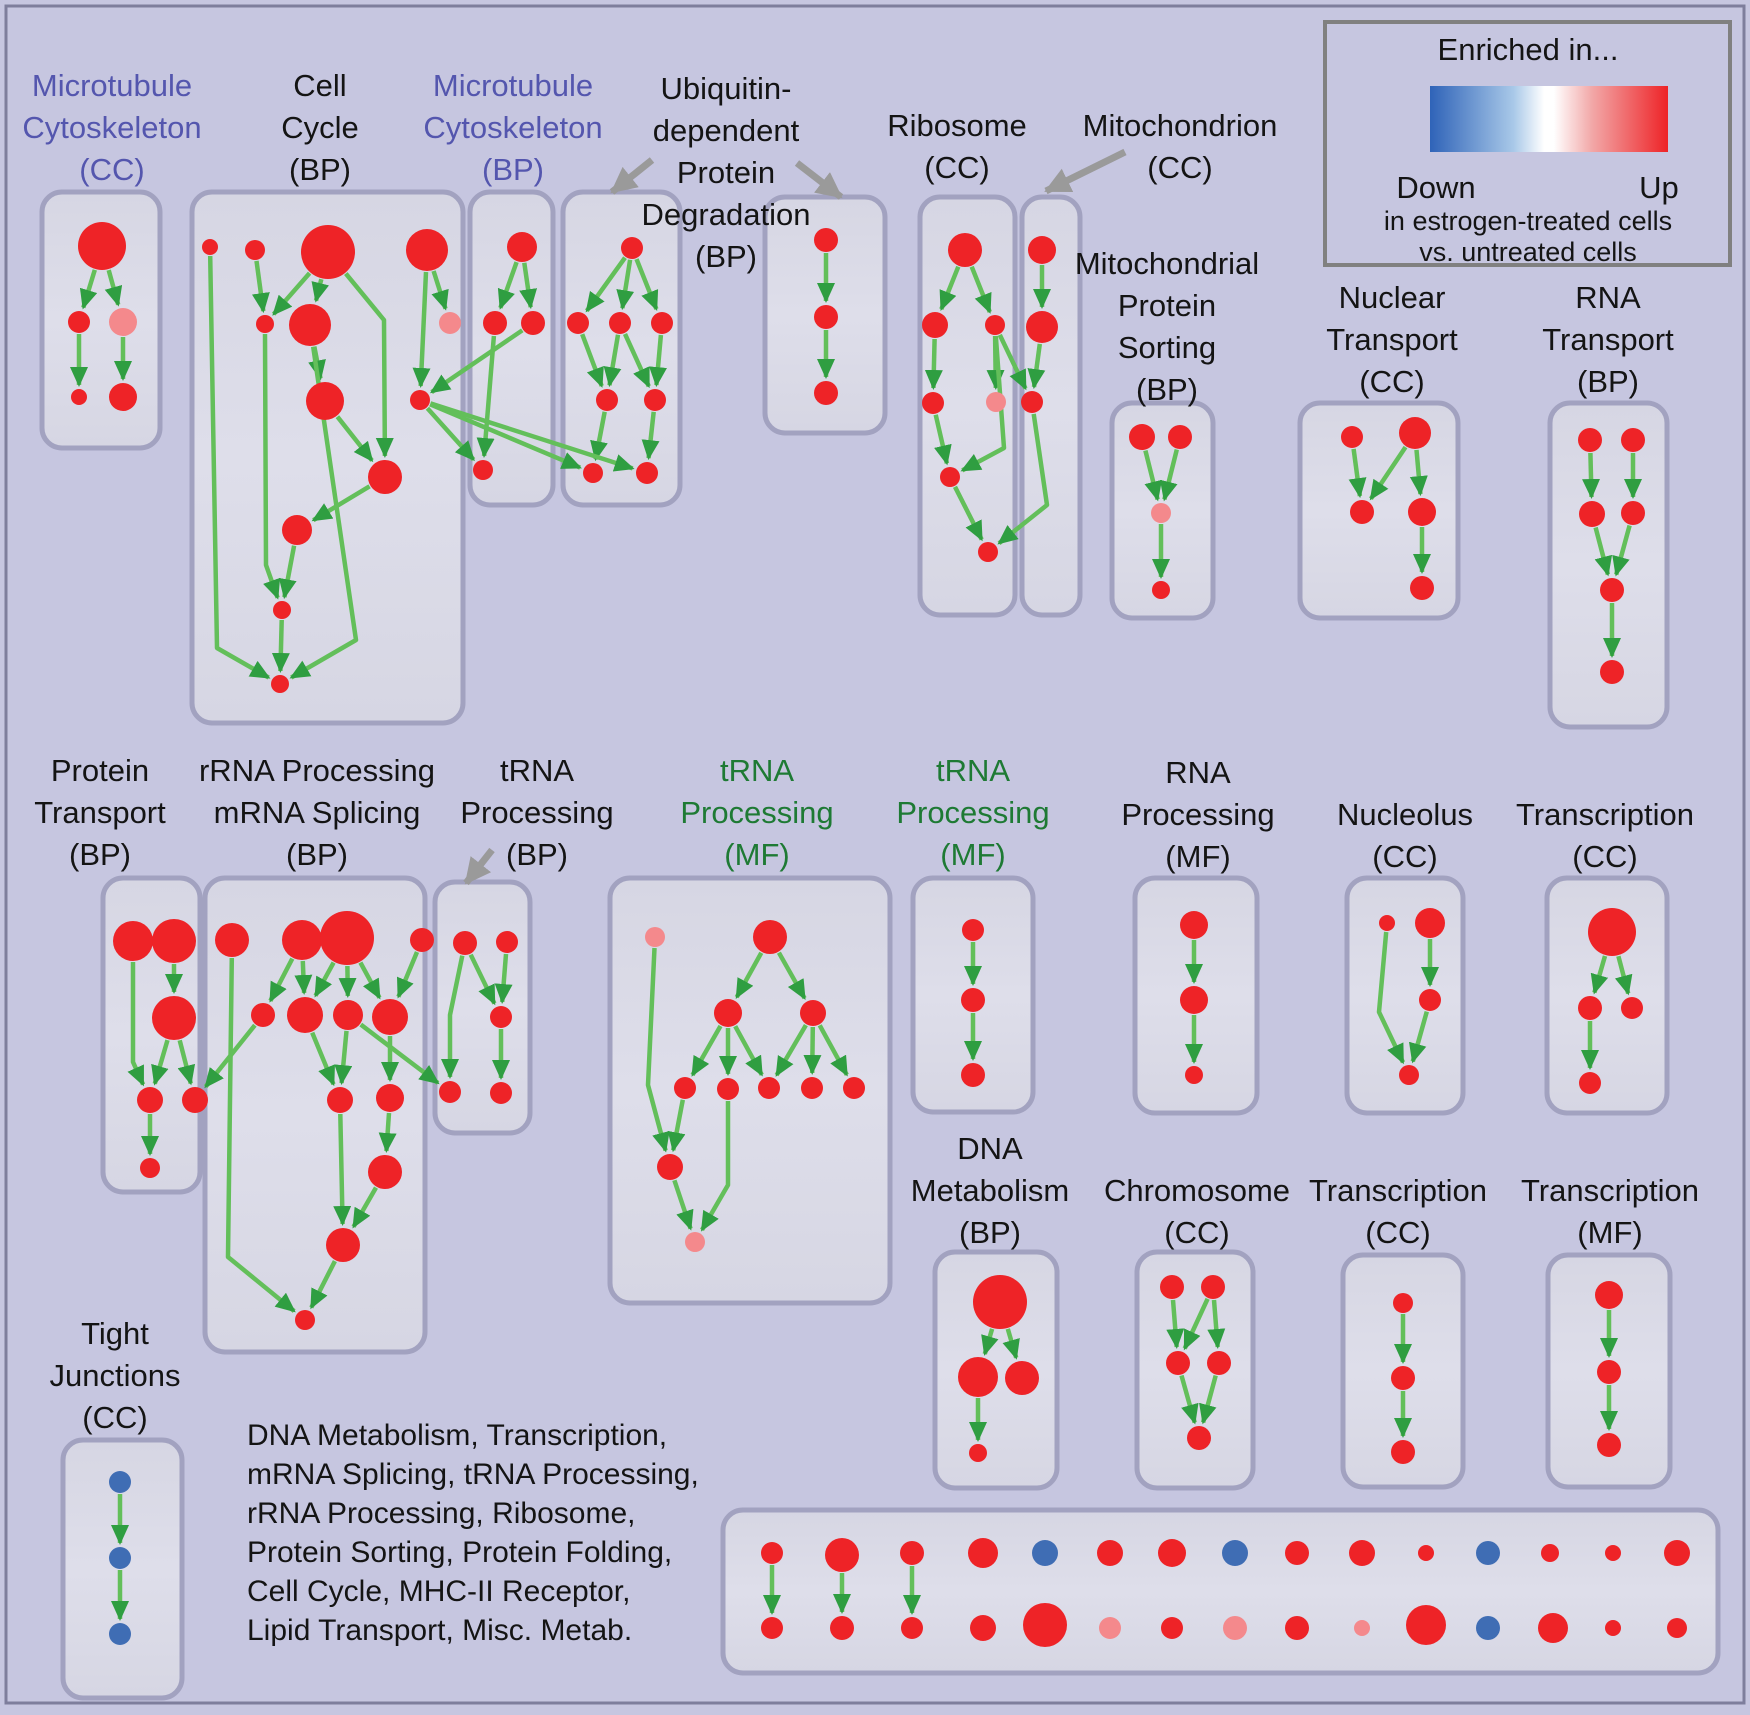 The width and height of the screenshot is (1750, 1715). What do you see at coordinates (1605, 814) in the screenshot?
I see `group-label-transcription-cc-mid: Transcription` at bounding box center [1605, 814].